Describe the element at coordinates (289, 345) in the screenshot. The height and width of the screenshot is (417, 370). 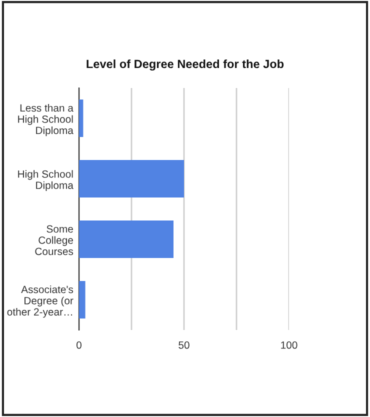
I see `x-tick-label: 100` at that location.